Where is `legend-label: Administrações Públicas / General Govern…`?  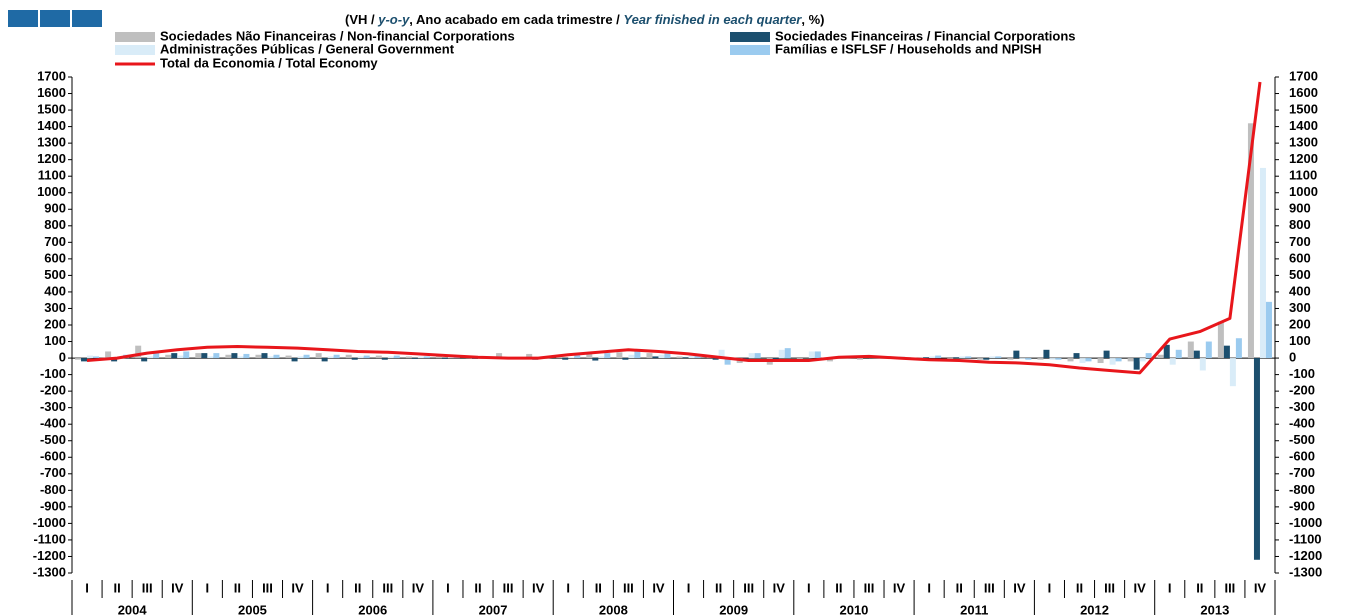 legend-label: Administrações Públicas / General Govern… is located at coordinates (307, 48).